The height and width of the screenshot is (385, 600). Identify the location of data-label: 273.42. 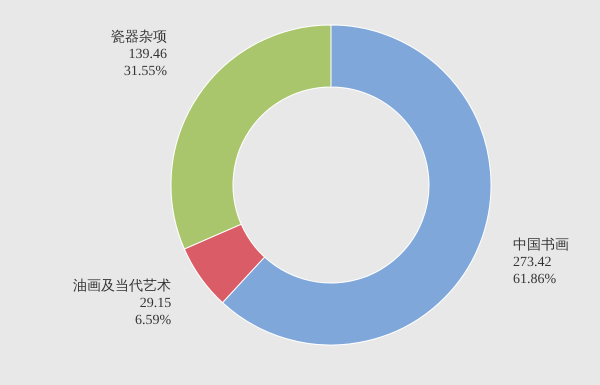
(532, 262).